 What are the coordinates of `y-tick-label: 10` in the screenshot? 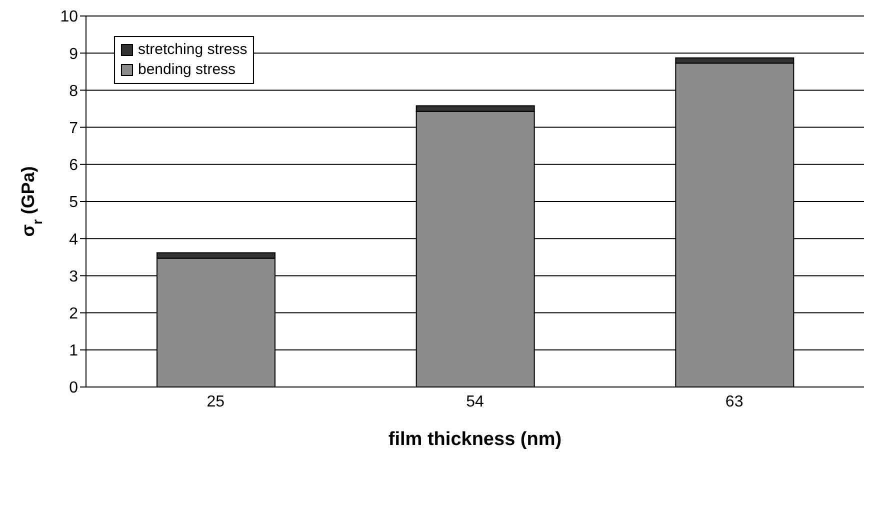 It's located at (69, 17).